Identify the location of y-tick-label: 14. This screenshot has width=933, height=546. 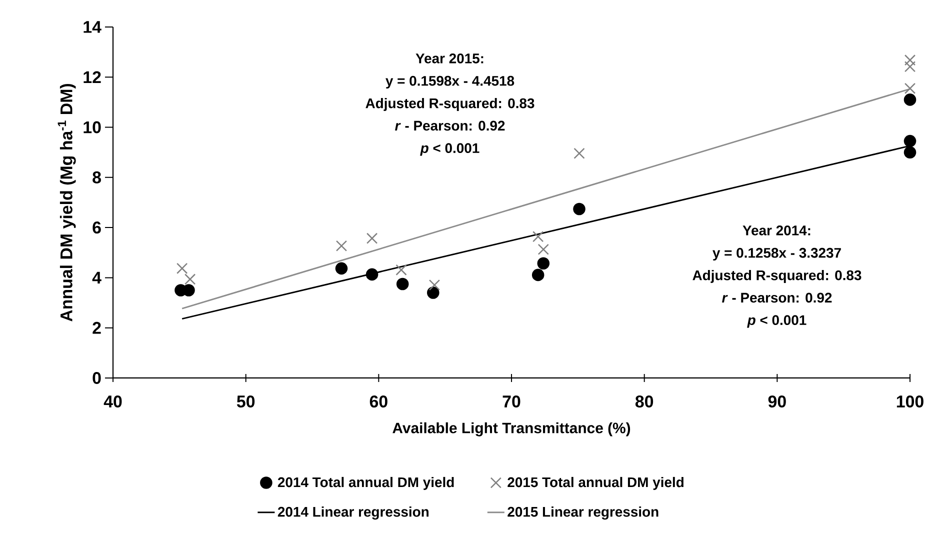
(93, 27).